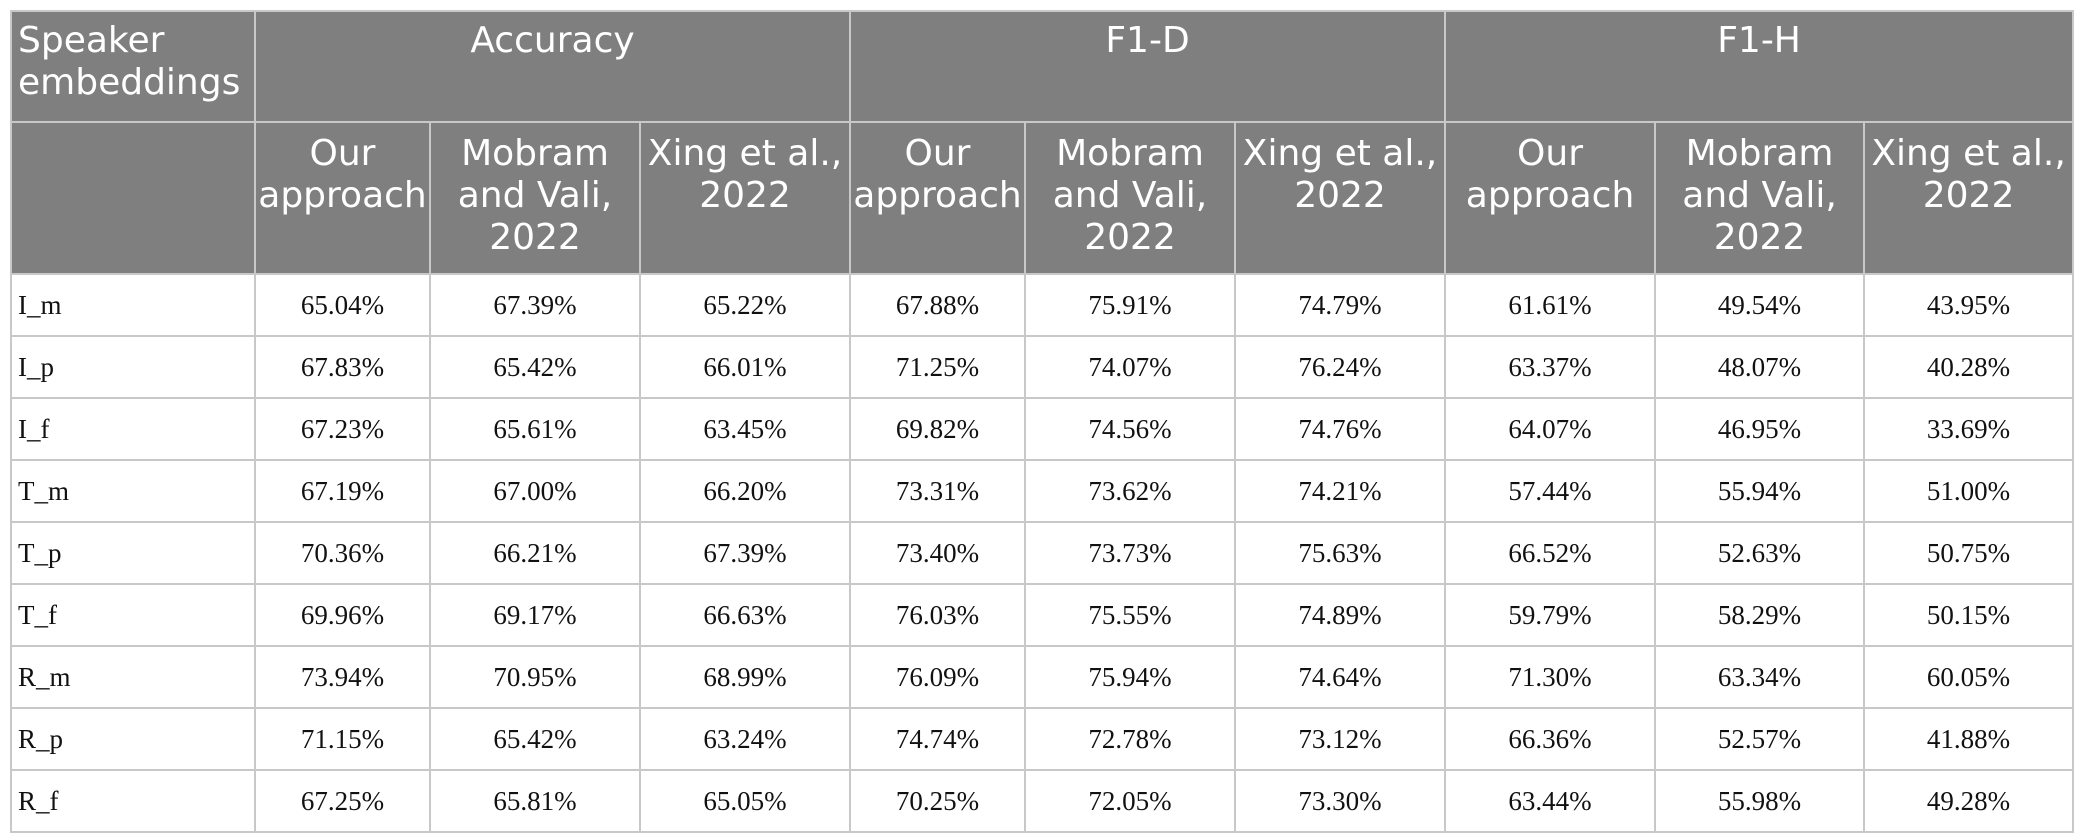 This screenshot has height=833, width=2087. What do you see at coordinates (1550, 677) in the screenshot?
I see `value-cell: 71.30%` at bounding box center [1550, 677].